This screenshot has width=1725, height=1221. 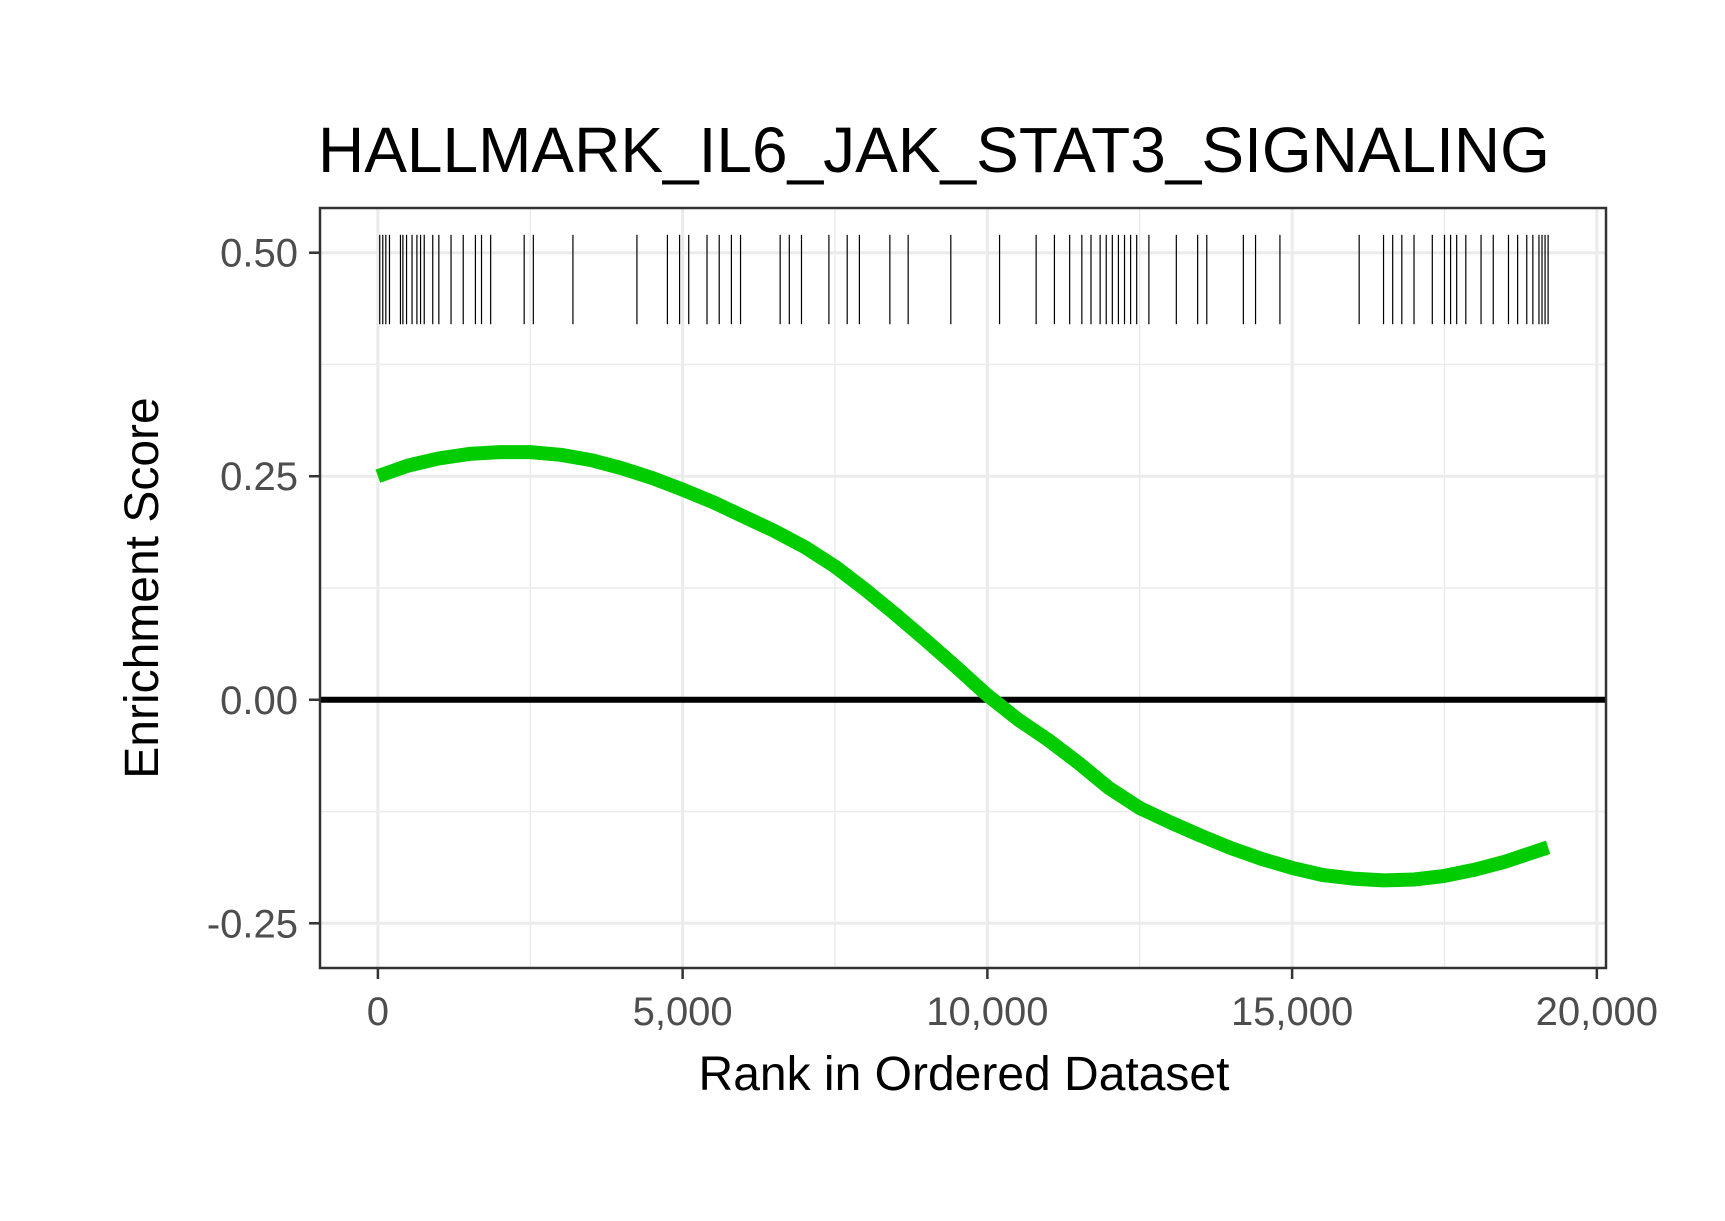 What do you see at coordinates (252, 924) in the screenshot?
I see `y-tick-label: -0.25` at bounding box center [252, 924].